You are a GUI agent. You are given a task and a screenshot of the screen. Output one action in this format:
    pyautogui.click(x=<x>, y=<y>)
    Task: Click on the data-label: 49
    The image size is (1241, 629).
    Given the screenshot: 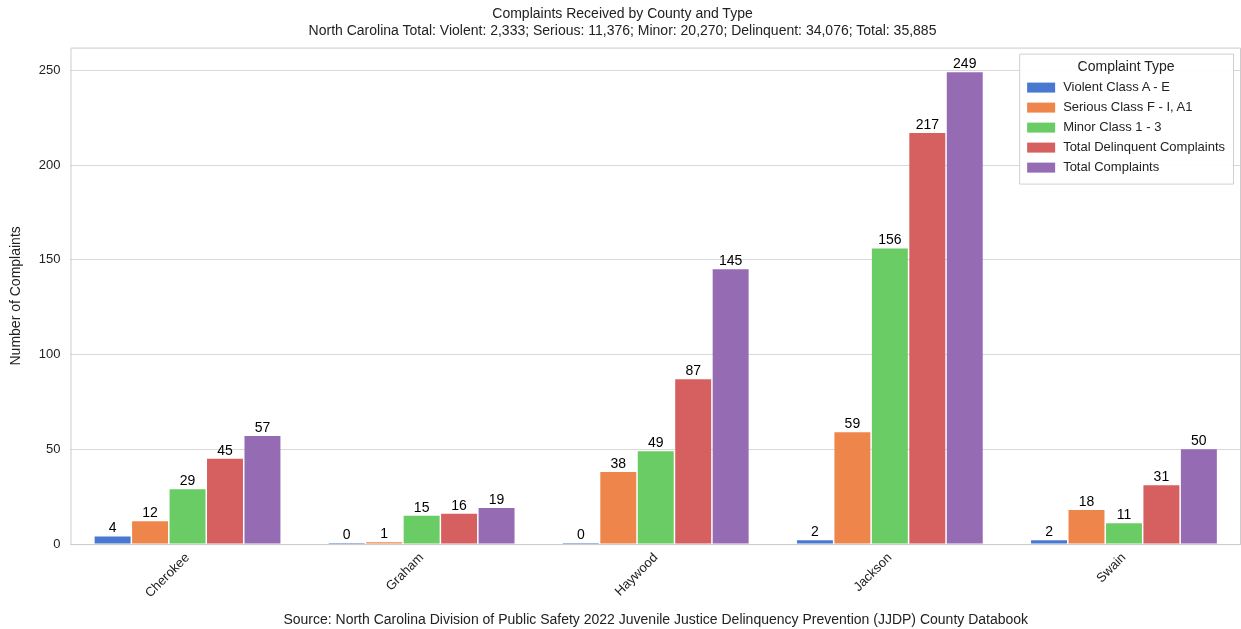 What is the action you would take?
    pyautogui.click(x=655, y=442)
    